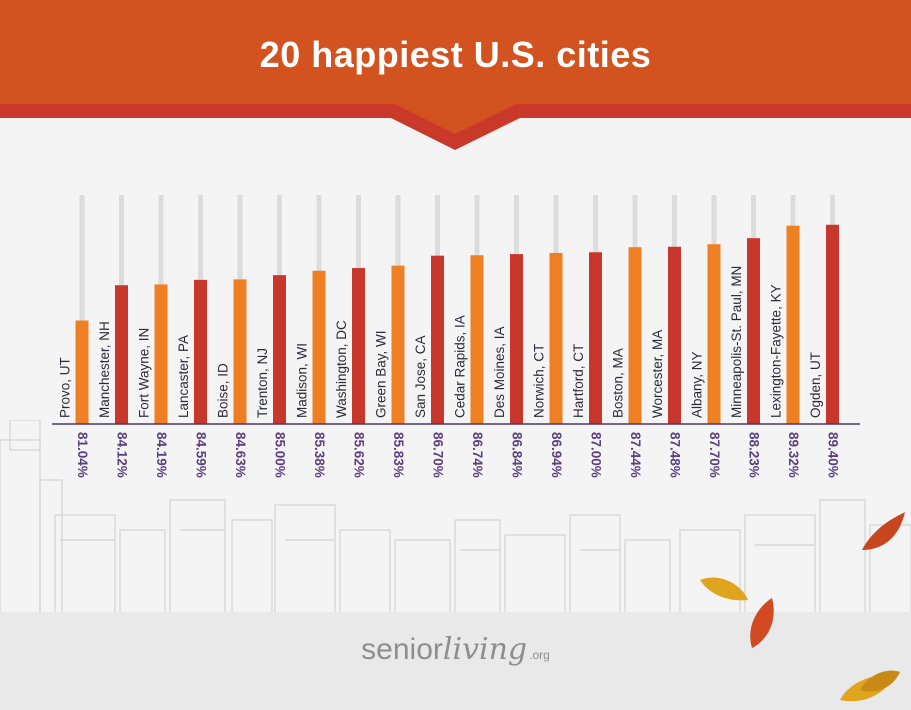 Image resolution: width=911 pixels, height=710 pixels. I want to click on category-label: Madison, WI, so click(302, 380).